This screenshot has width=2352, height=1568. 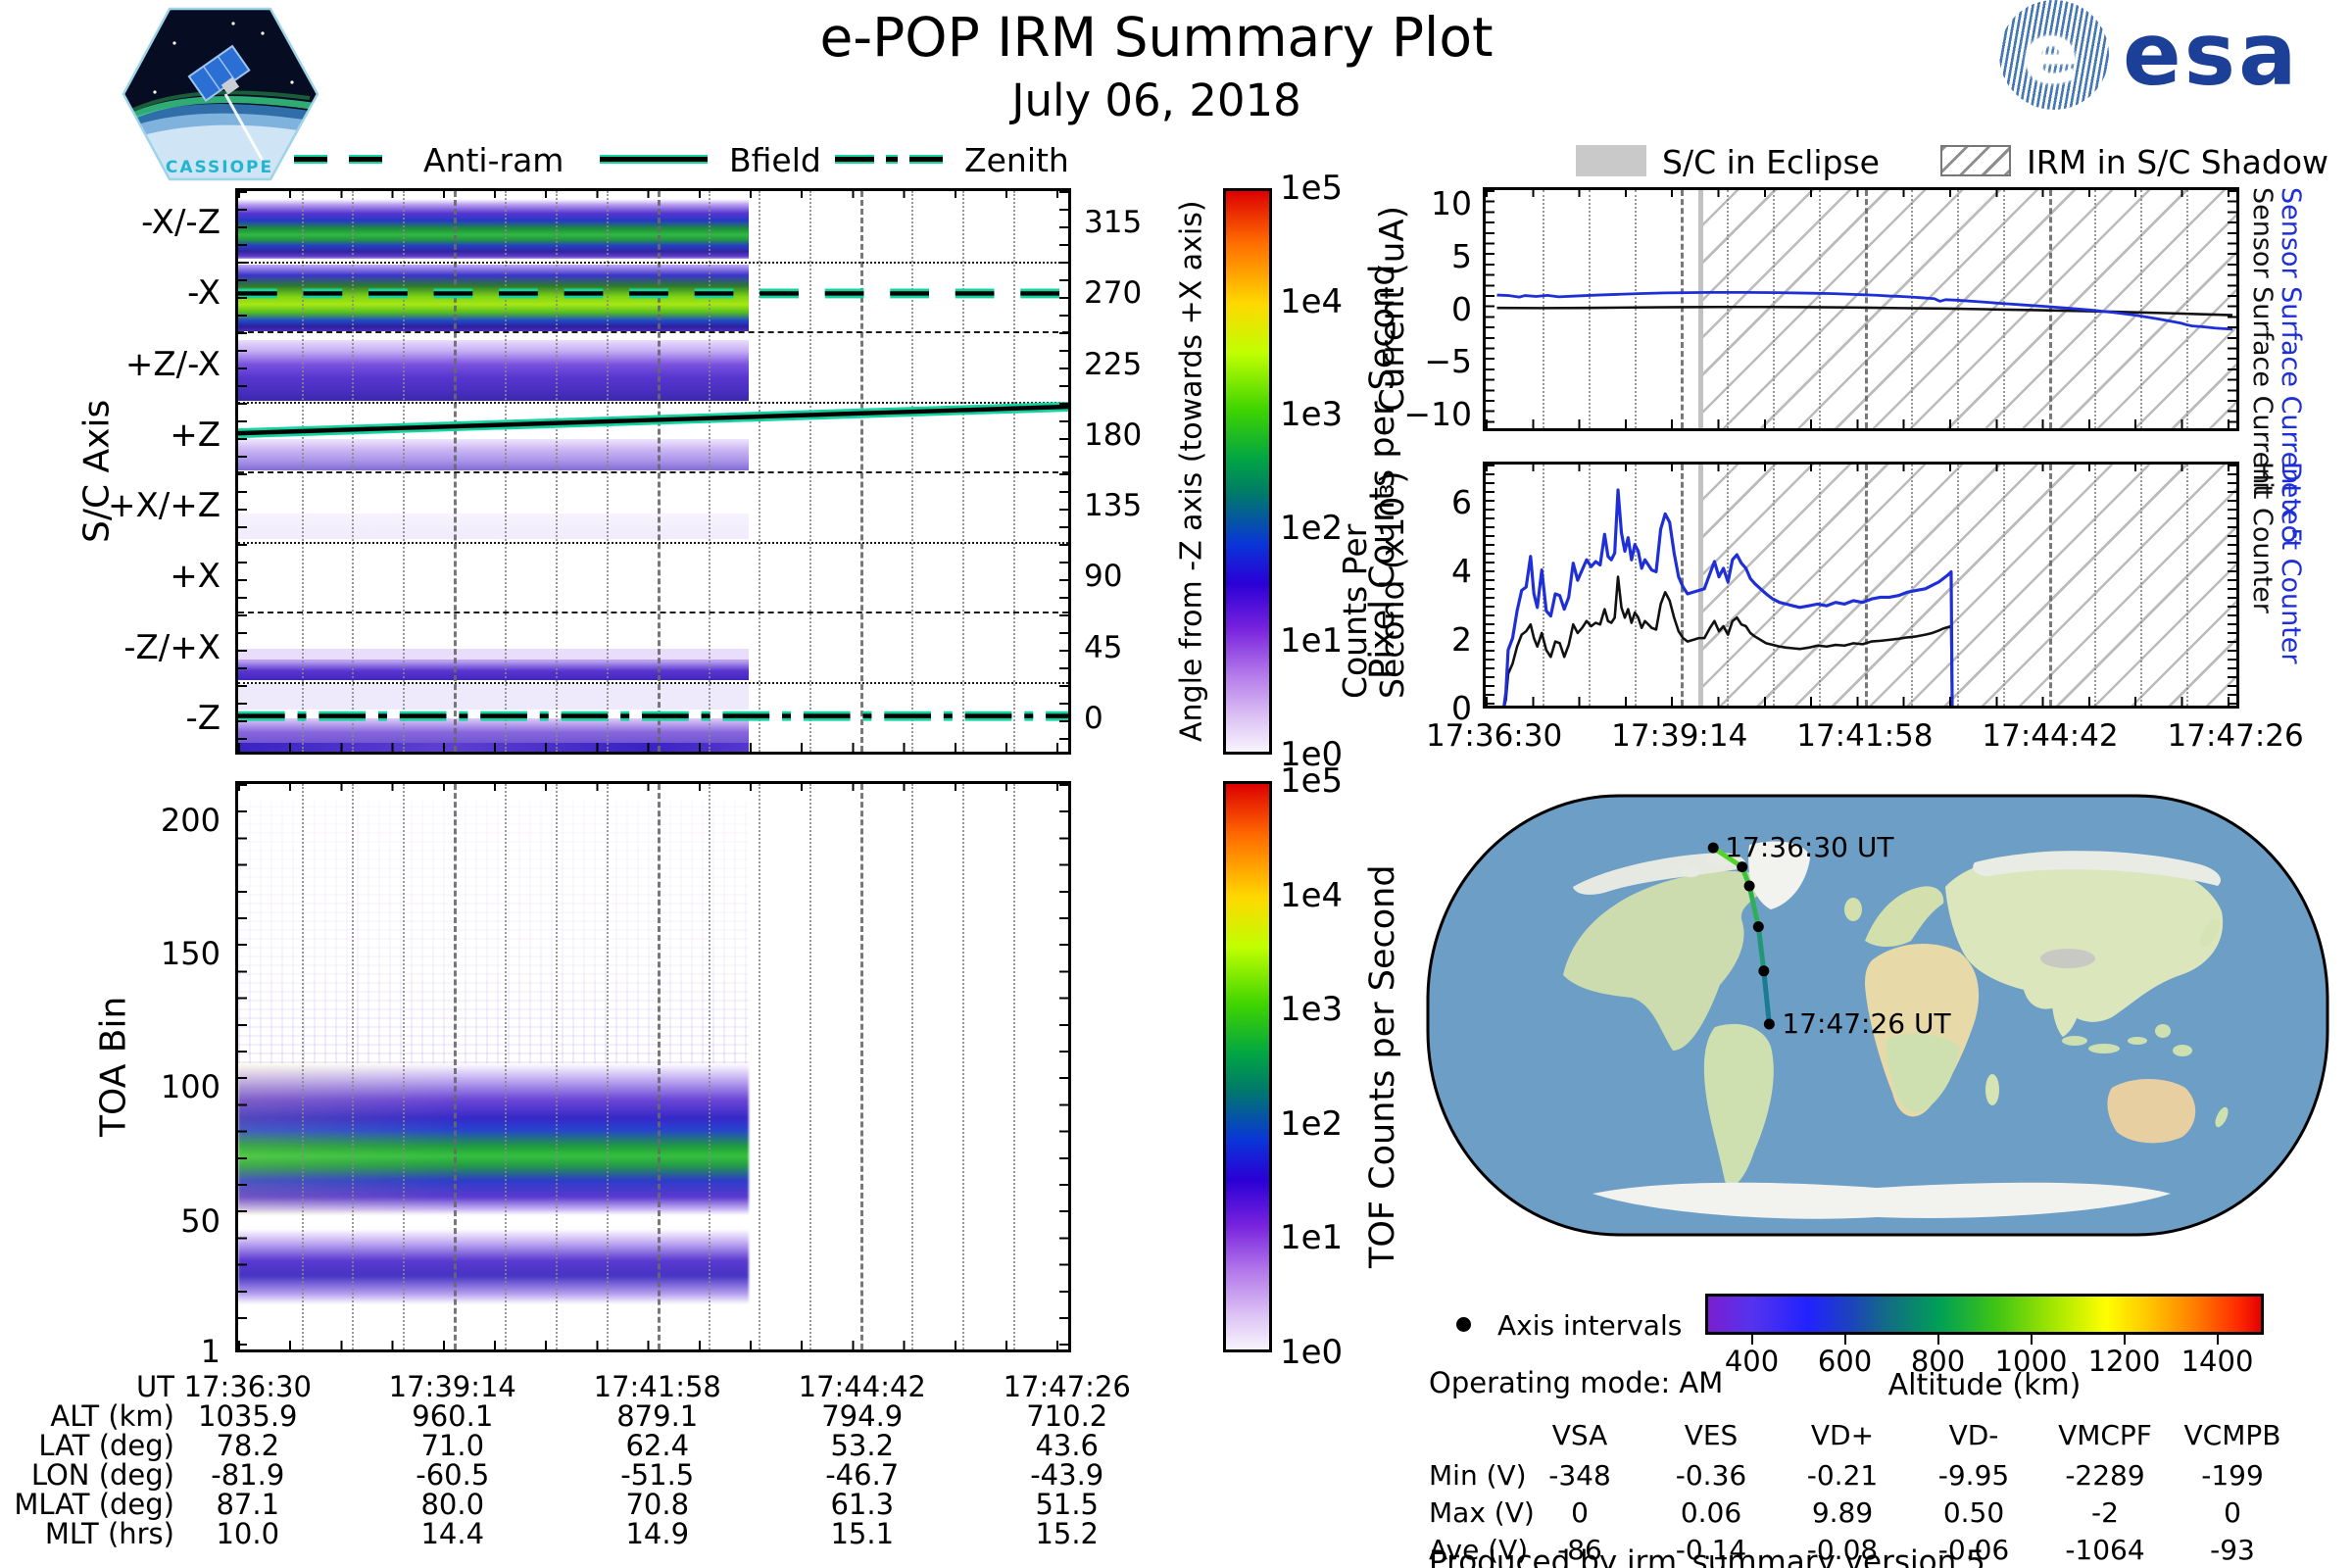 I want to click on anti-ram-label: Anti-ram, so click(x=493, y=160).